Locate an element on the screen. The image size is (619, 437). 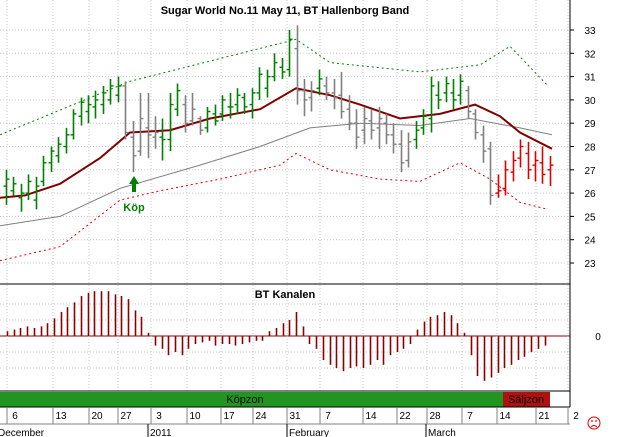
oscillator-y-tick-labels: 0 is located at coordinates (598, 337).